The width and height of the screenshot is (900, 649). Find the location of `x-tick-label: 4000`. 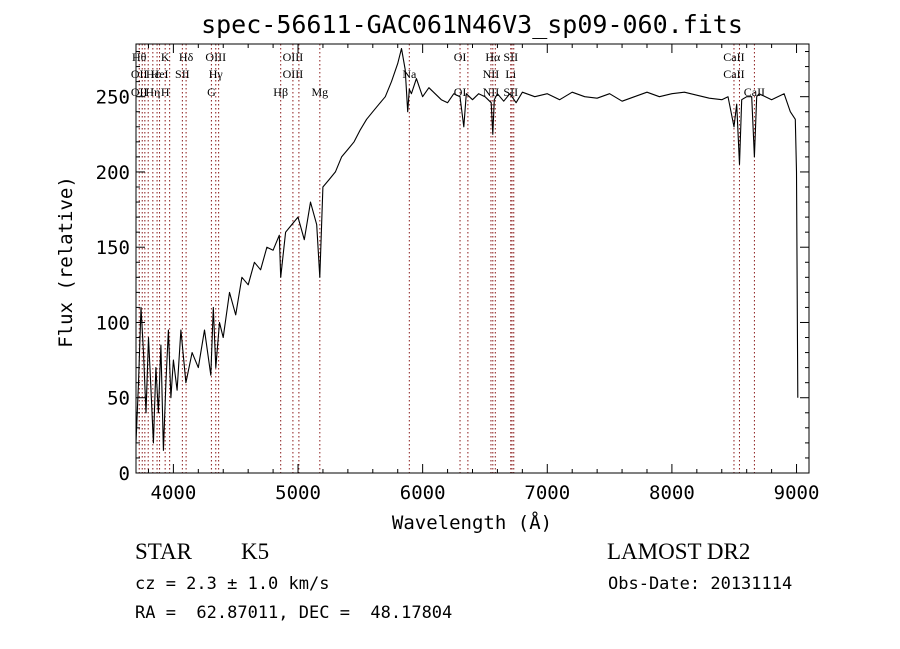

x-tick-label: 4000 is located at coordinates (174, 493).